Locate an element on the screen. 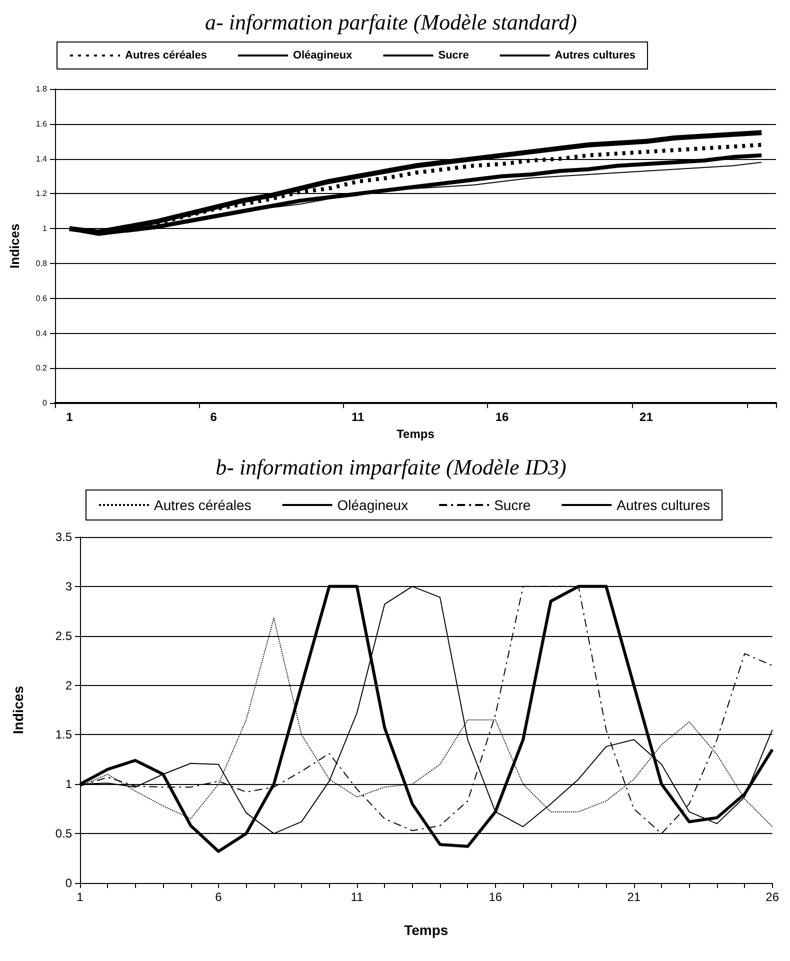 The image size is (790, 961). chart-title: a- information parfaite (Modèle standard) is located at coordinates (391, 22).